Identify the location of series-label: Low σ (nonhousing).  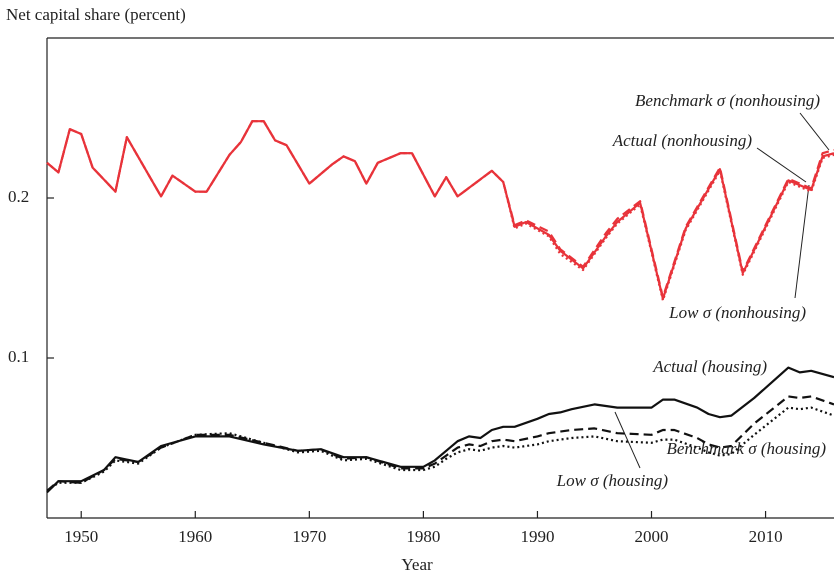
(737, 312).